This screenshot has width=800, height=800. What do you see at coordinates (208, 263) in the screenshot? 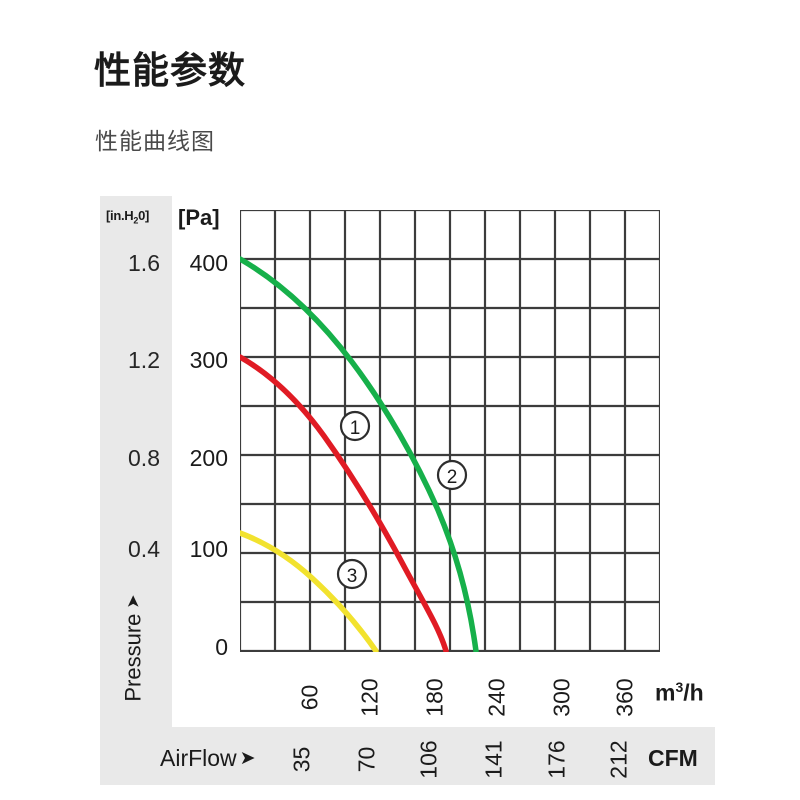
I see `y-tick-primary-0: 400` at bounding box center [208, 263].